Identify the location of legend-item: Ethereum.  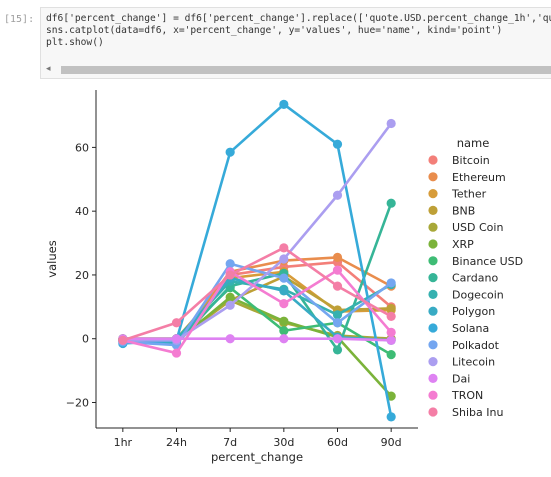
(467, 177).